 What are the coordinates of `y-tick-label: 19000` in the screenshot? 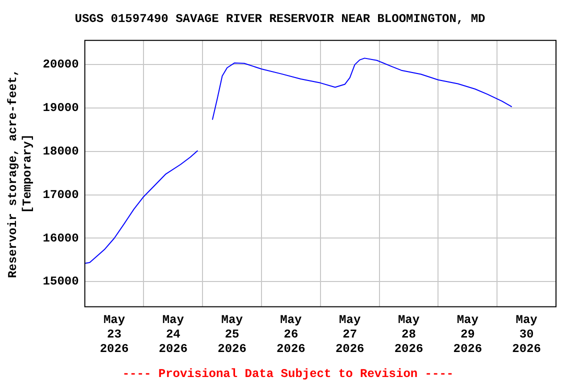 It's located at (60, 108).